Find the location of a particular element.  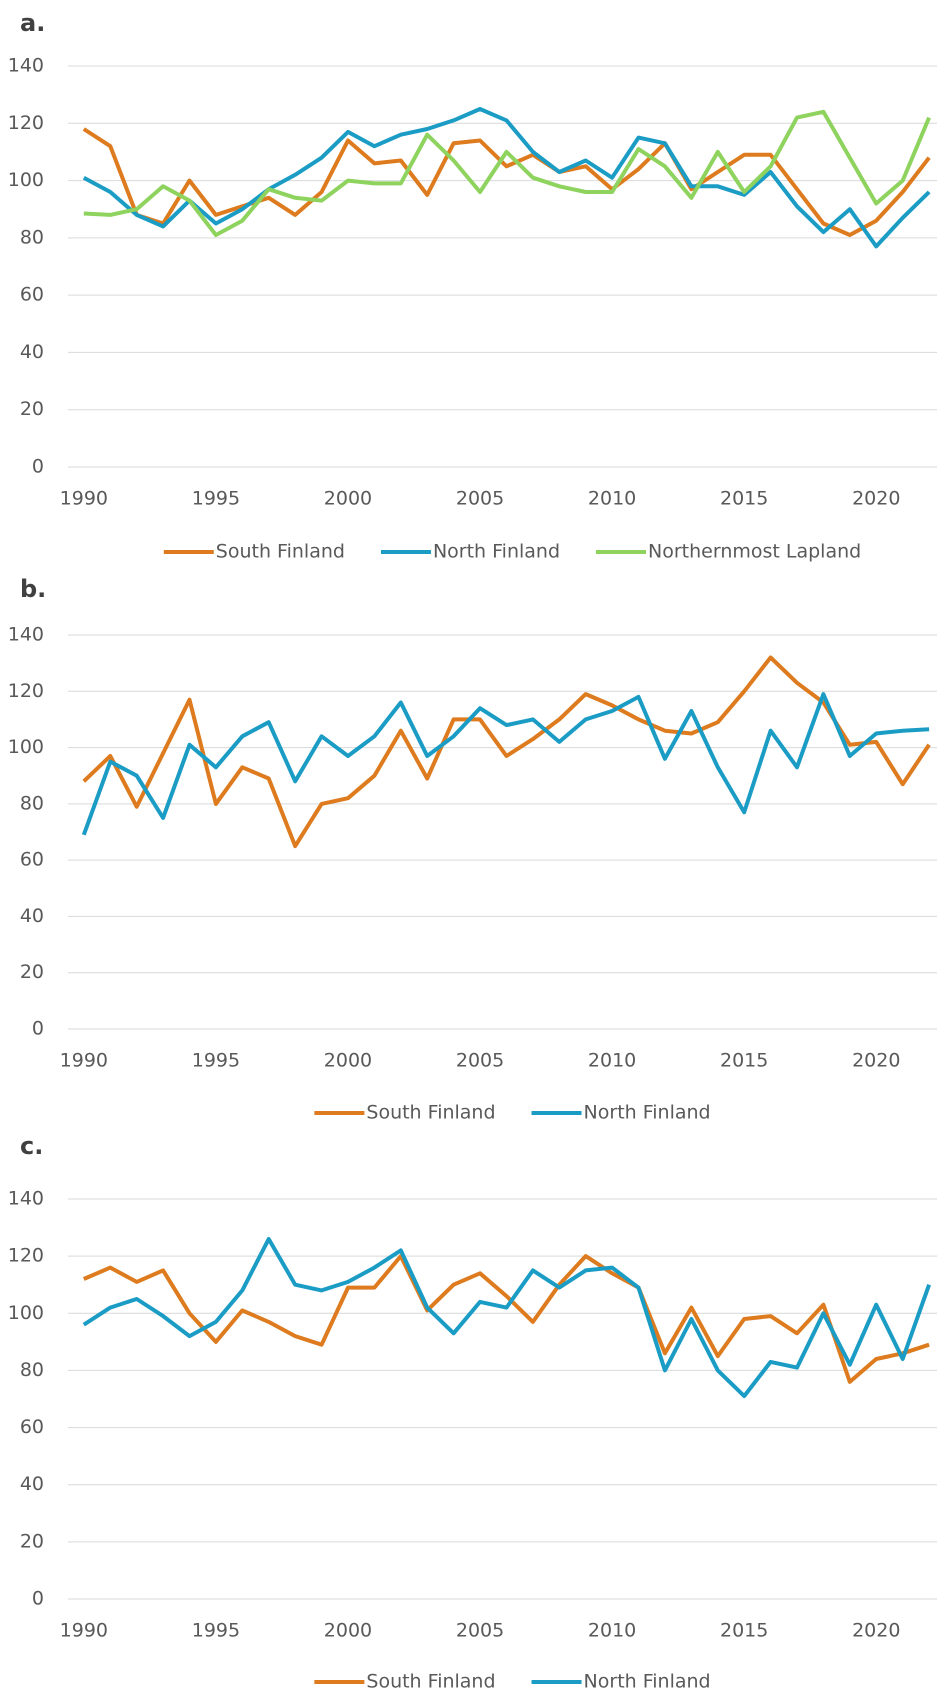

legend-label: Northernmost Lapland is located at coordinates (754, 552).